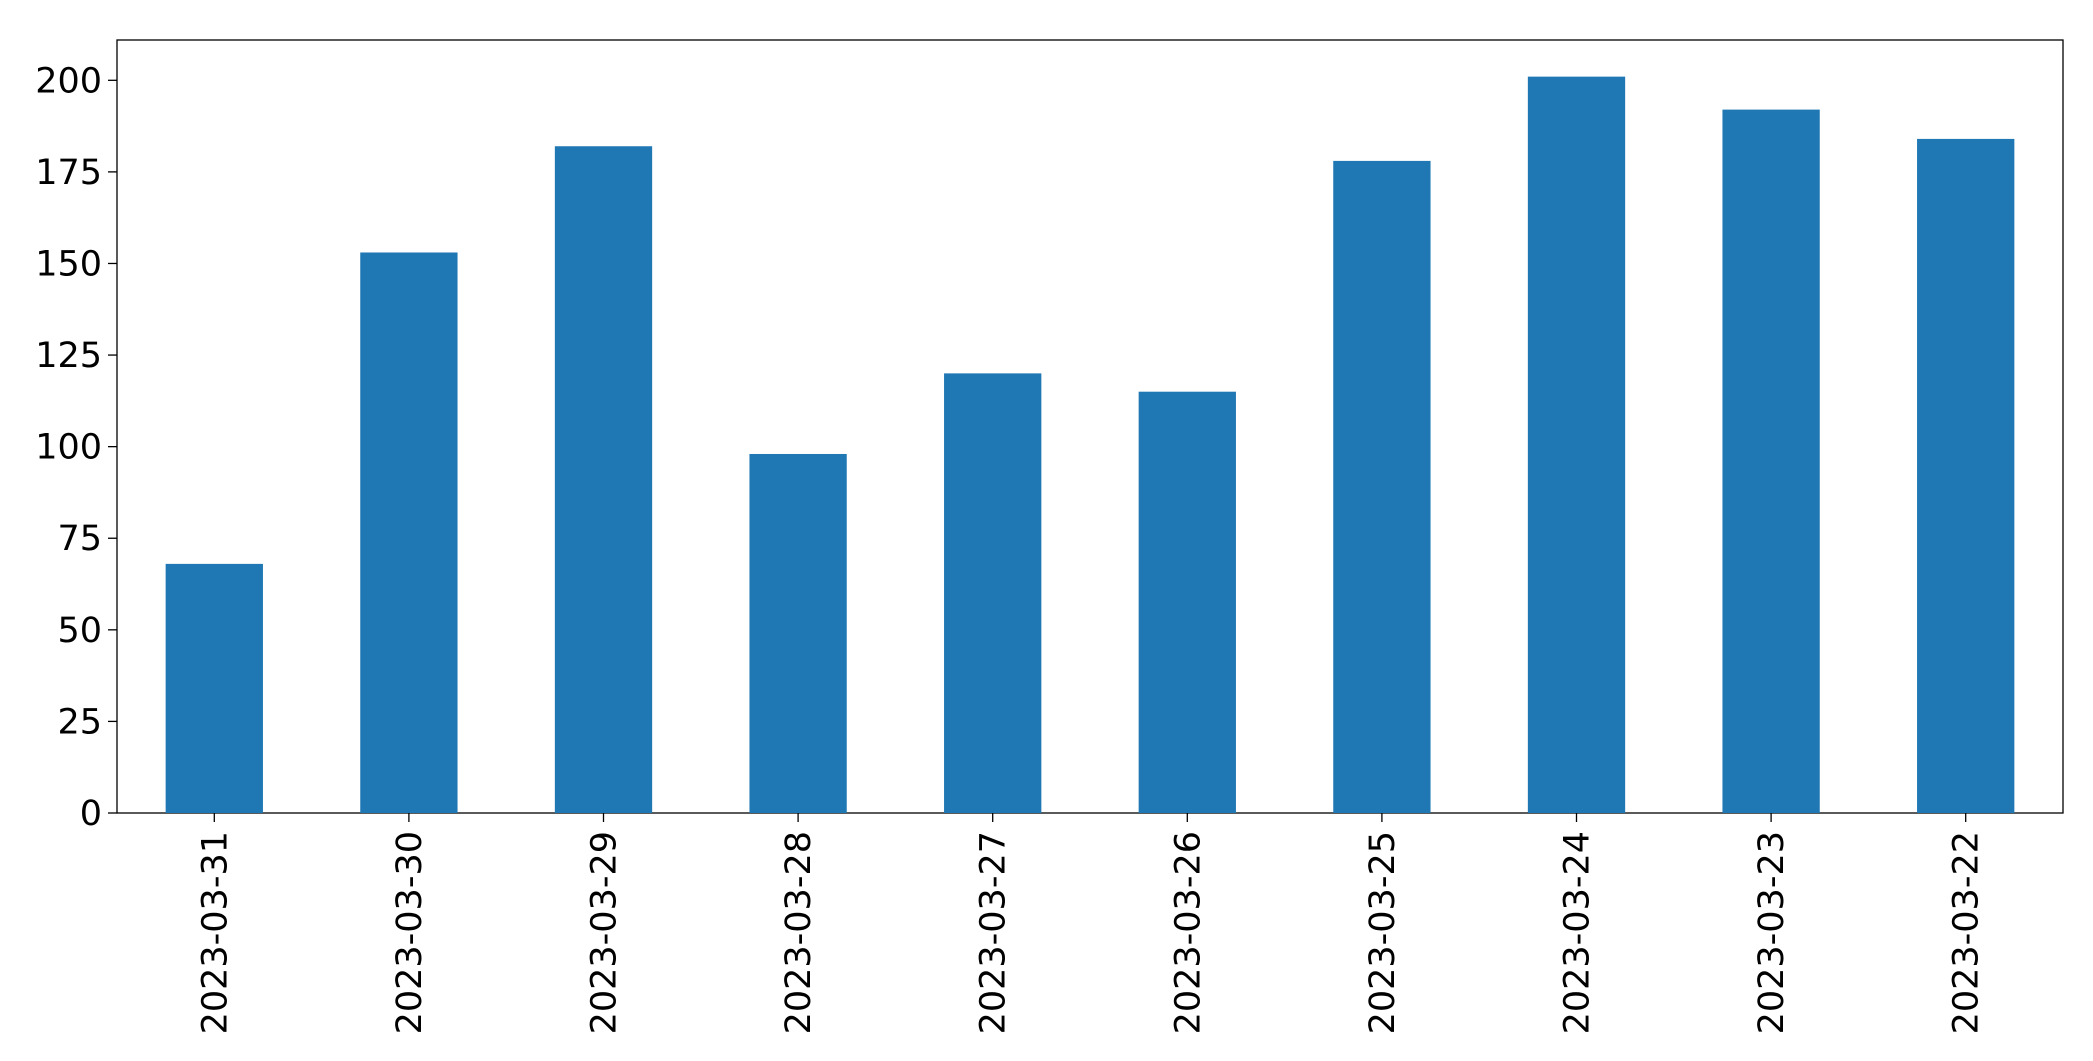  Describe the element at coordinates (79, 539) in the screenshot. I see `y-tick-label: 75` at that location.